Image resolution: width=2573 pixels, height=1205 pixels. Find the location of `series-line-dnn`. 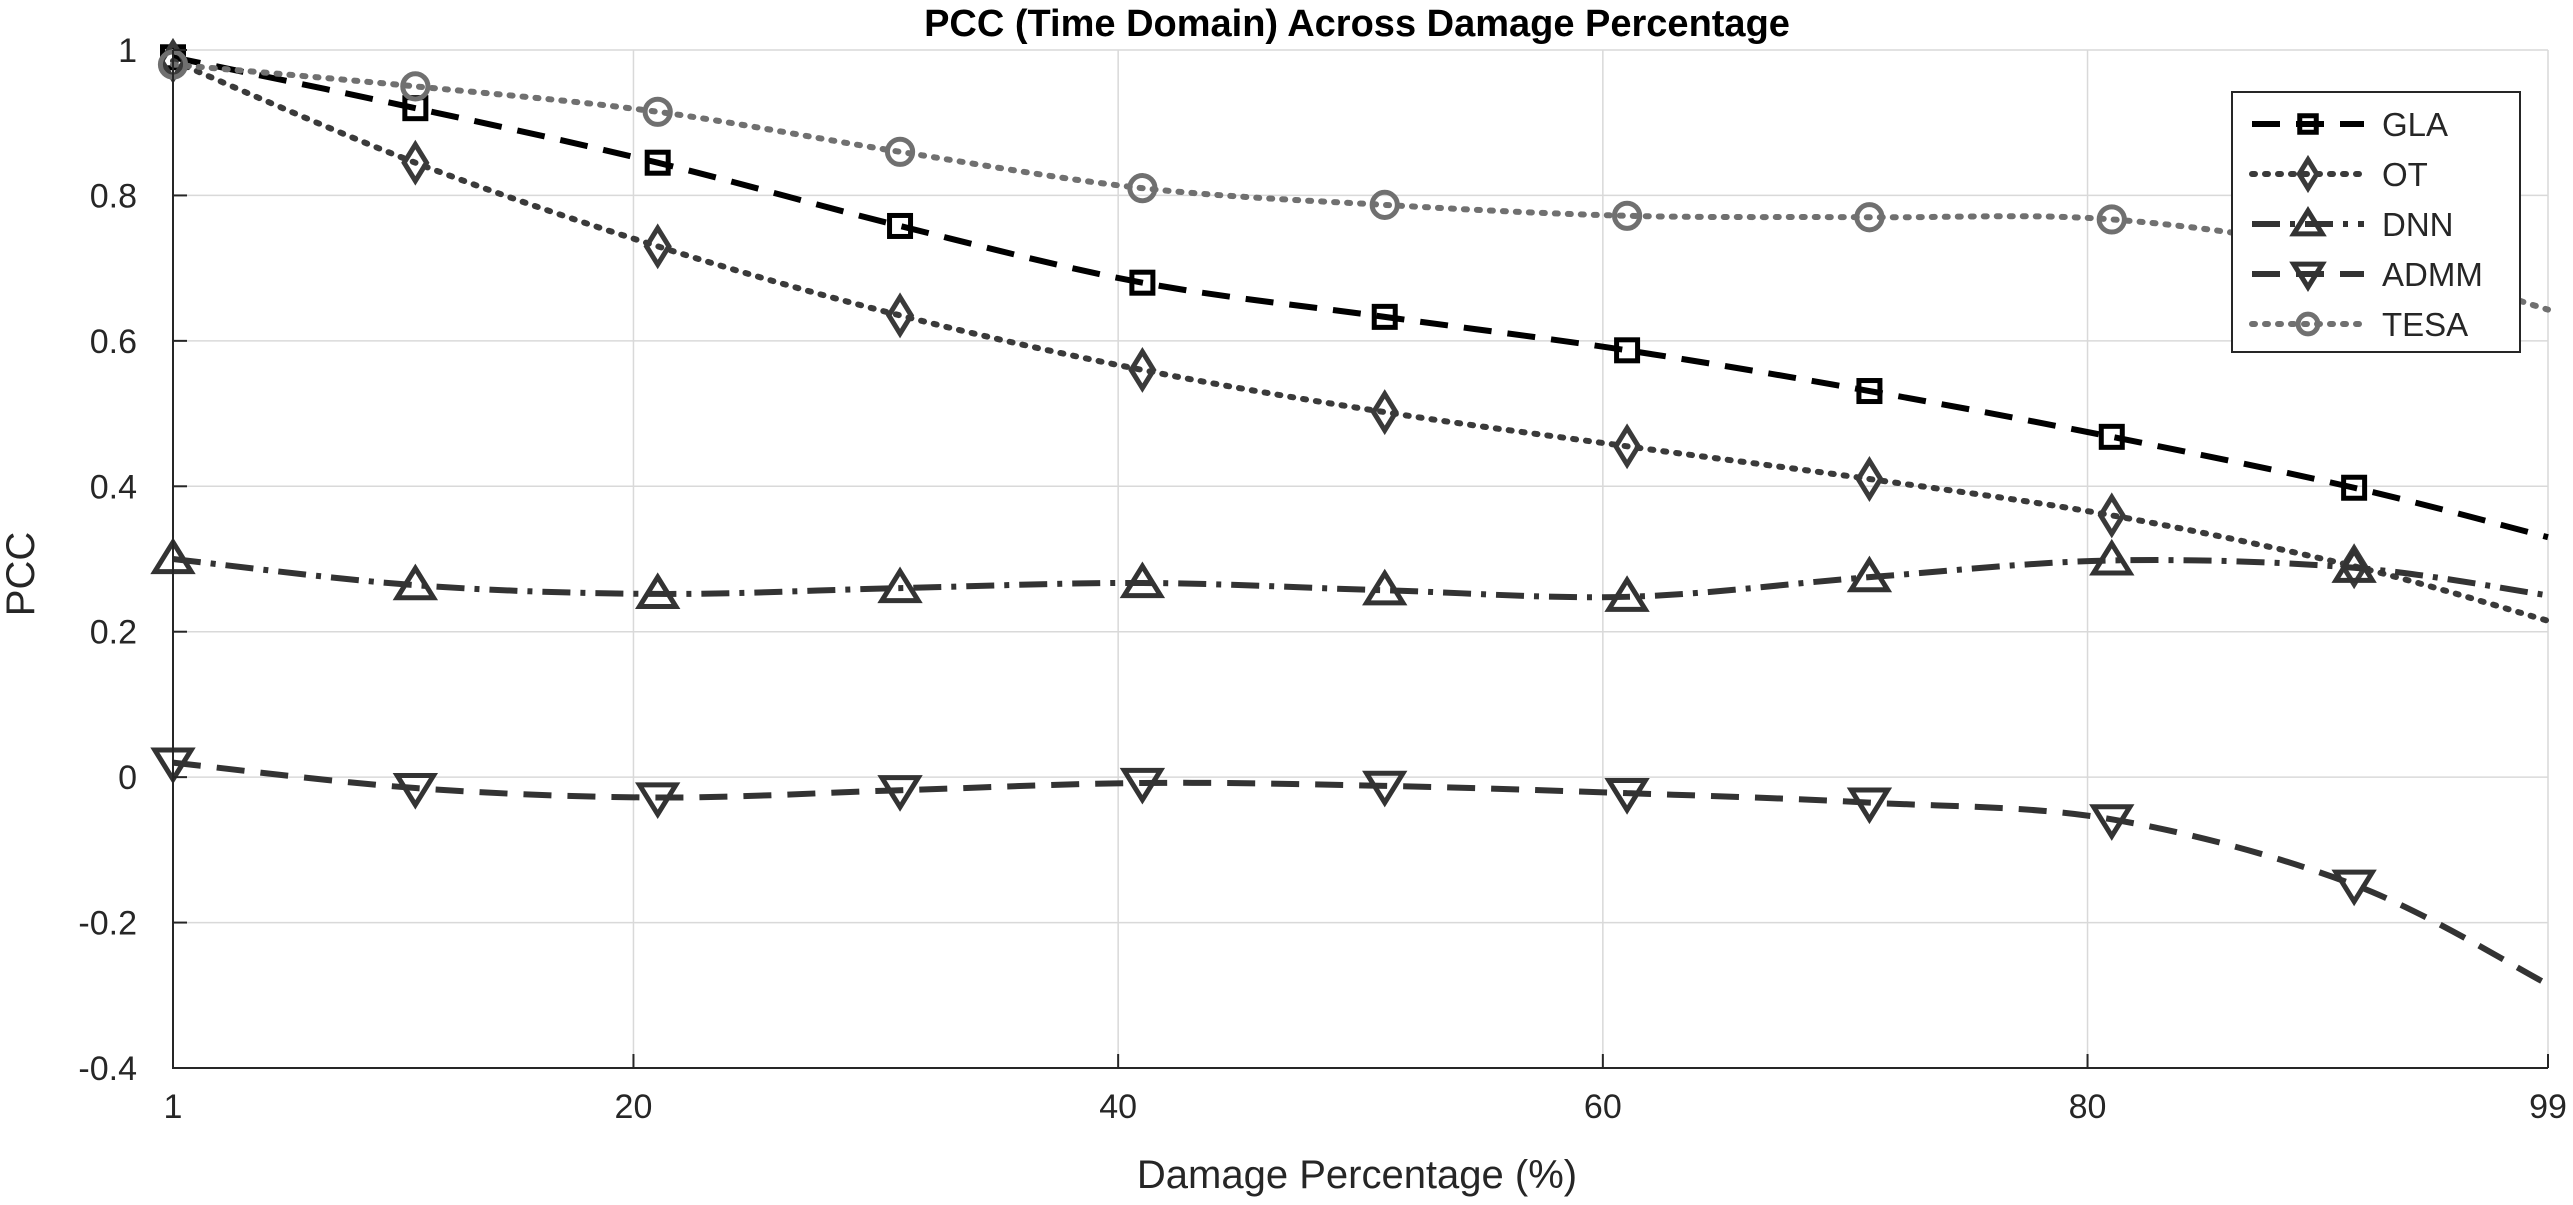

series-line-dnn is located at coordinates (1360, 578).